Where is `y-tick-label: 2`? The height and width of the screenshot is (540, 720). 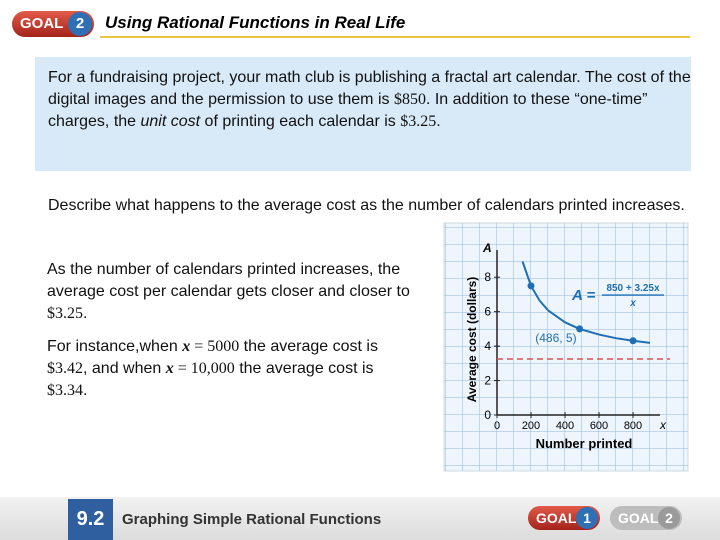 y-tick-label: 2 is located at coordinates (487, 381).